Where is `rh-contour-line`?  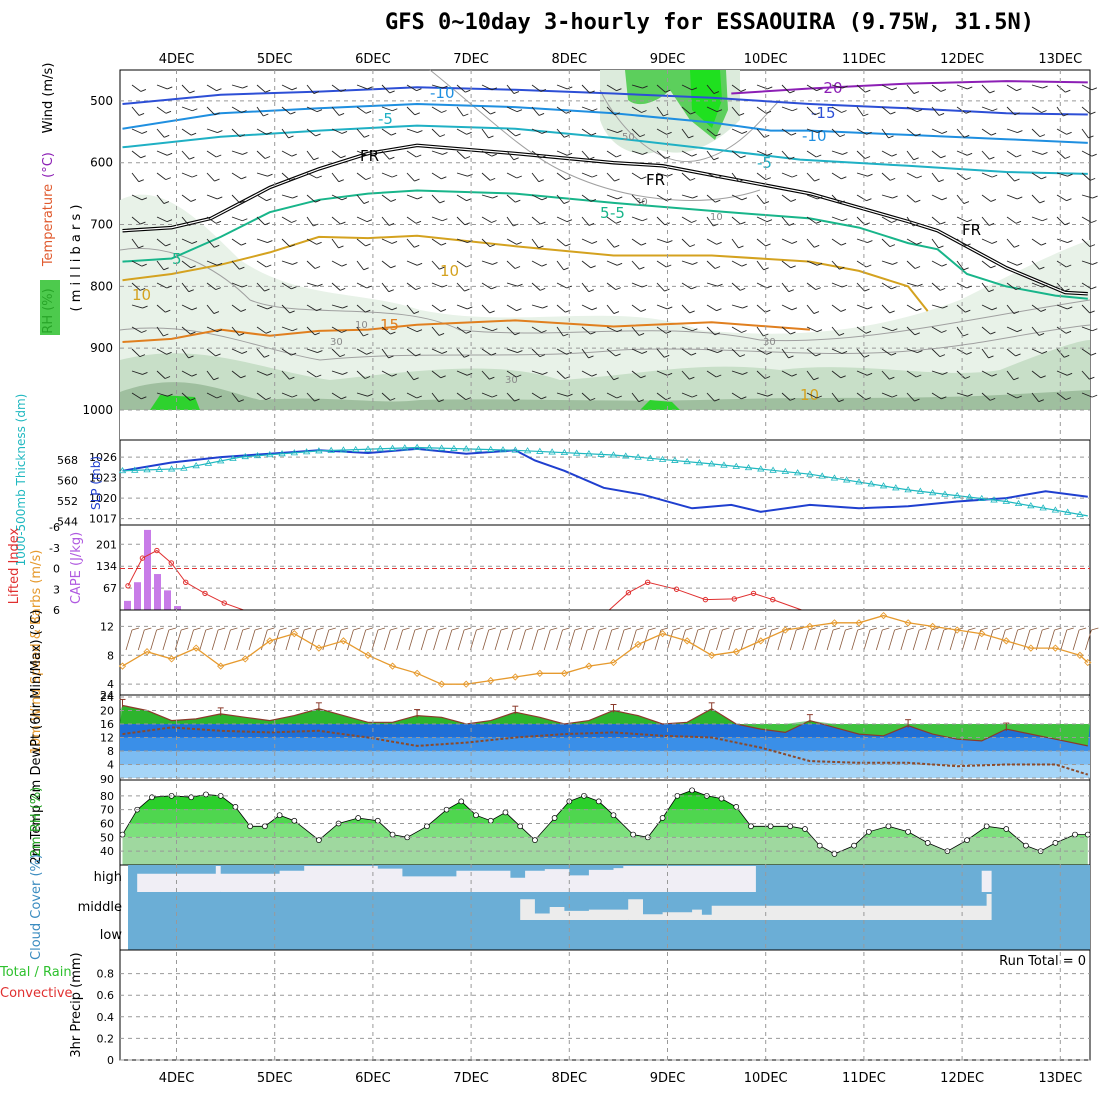
rh-contour-line is located at coordinates (595, 135).